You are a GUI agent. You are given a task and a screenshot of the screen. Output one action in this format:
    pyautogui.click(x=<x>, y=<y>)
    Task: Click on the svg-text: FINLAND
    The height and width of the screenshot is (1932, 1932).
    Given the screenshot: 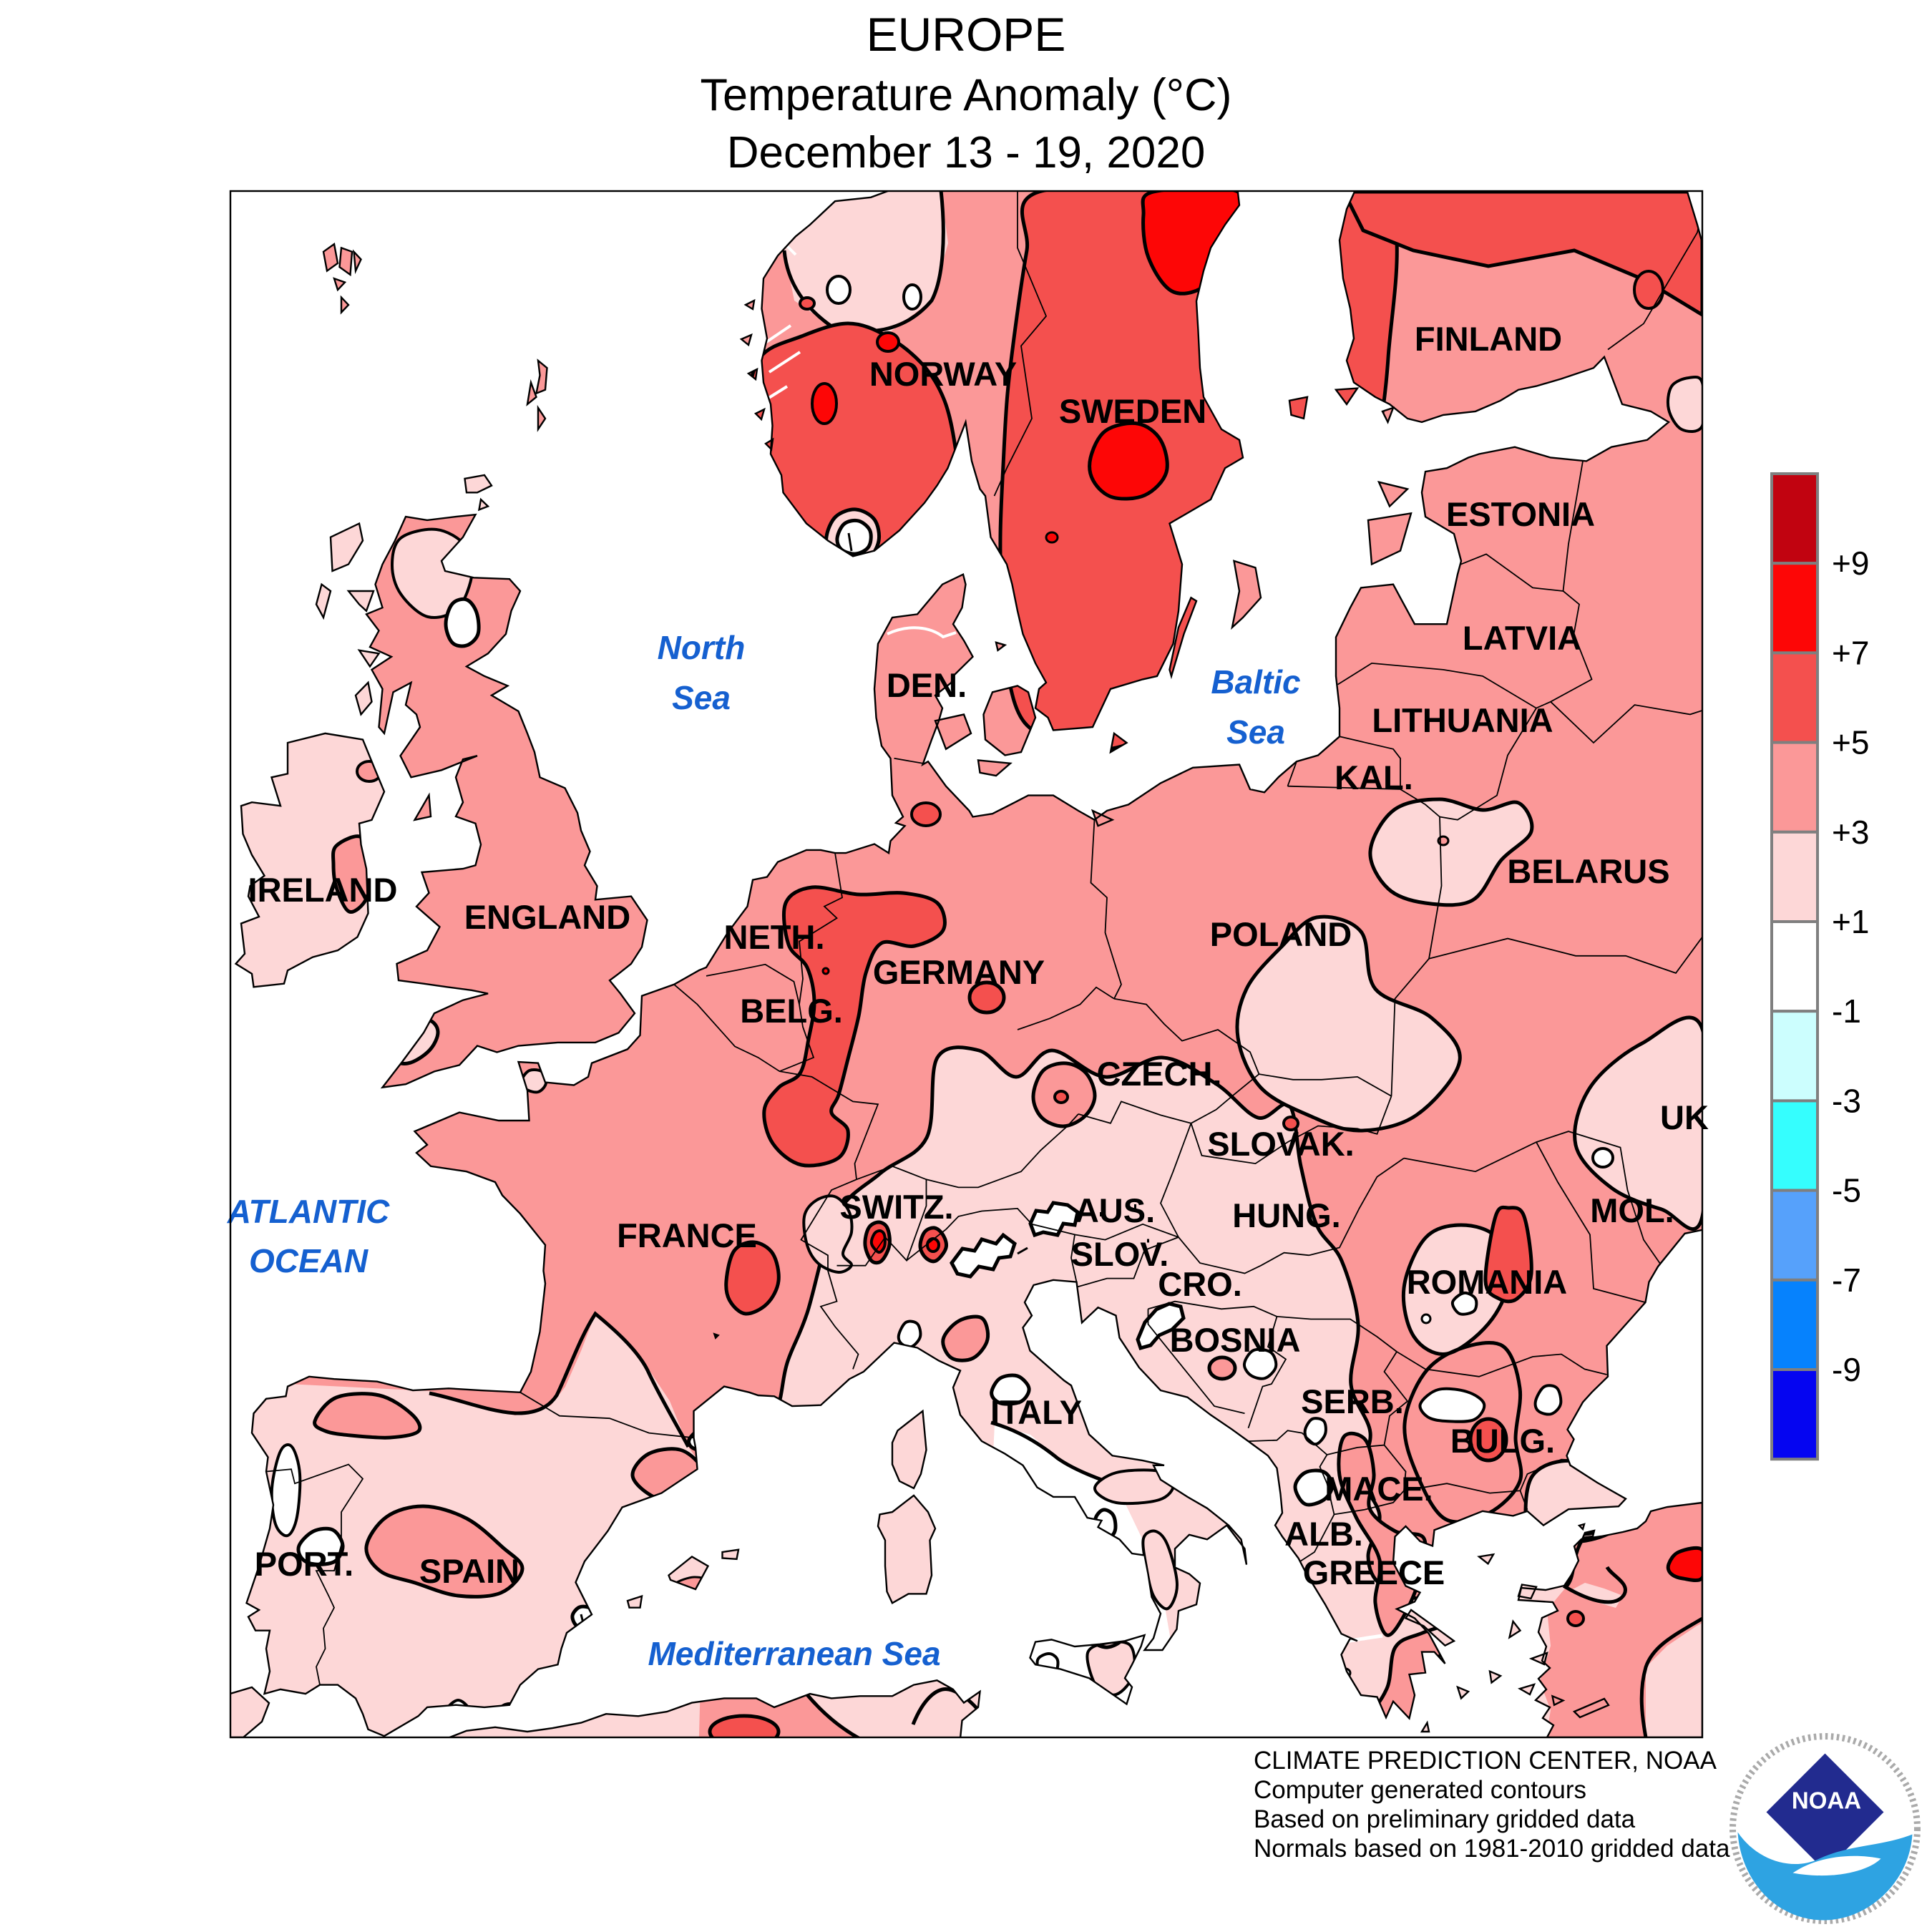 What is the action you would take?
    pyautogui.click(x=1488, y=339)
    